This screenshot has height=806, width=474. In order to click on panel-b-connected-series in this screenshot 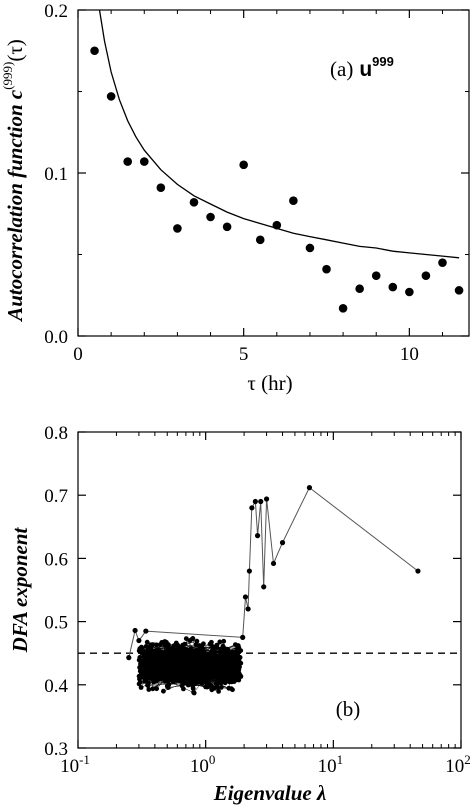, I will do `click(273, 573)`.